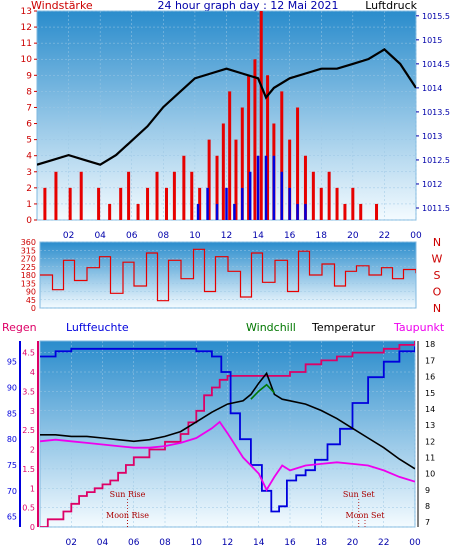  I want to click on windchill-line, so click(262, 391).